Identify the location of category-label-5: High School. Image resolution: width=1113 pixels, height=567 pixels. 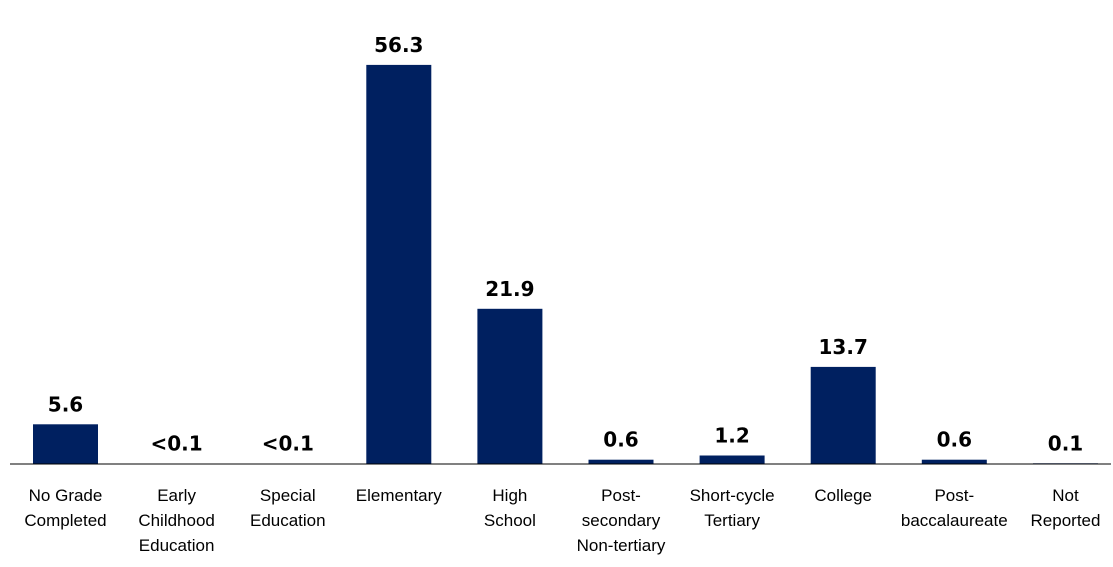
(510, 508).